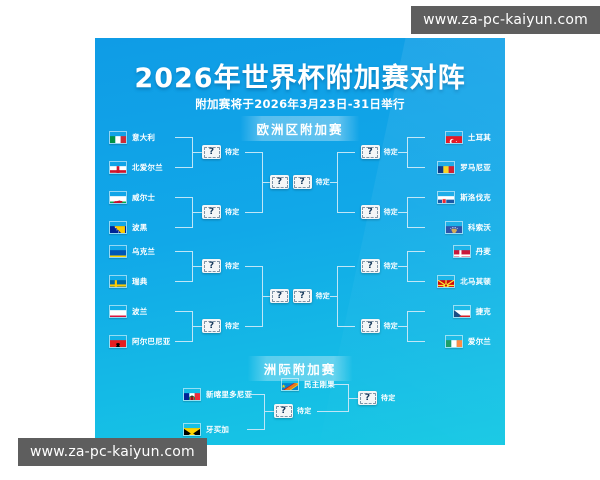 The image size is (600, 480). Describe the element at coordinates (118, 251) in the screenshot. I see `ukraine-flag-icon` at that location.